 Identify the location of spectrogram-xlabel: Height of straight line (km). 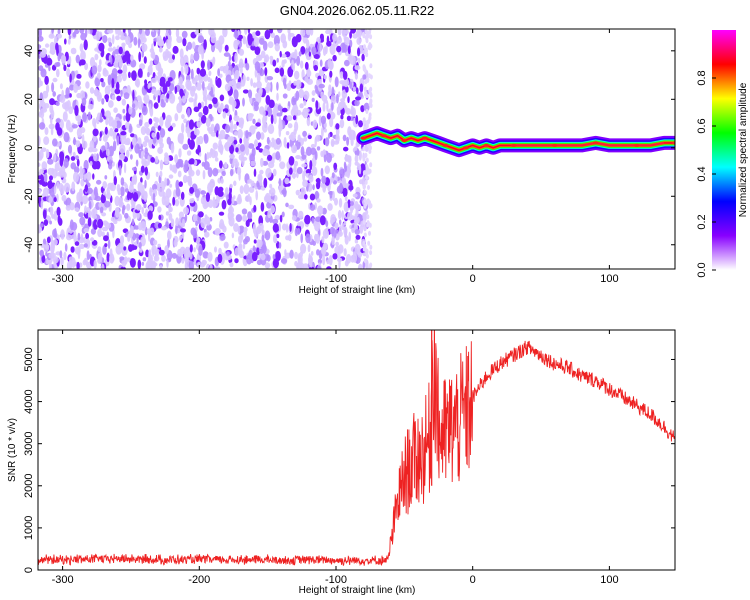
(357, 290).